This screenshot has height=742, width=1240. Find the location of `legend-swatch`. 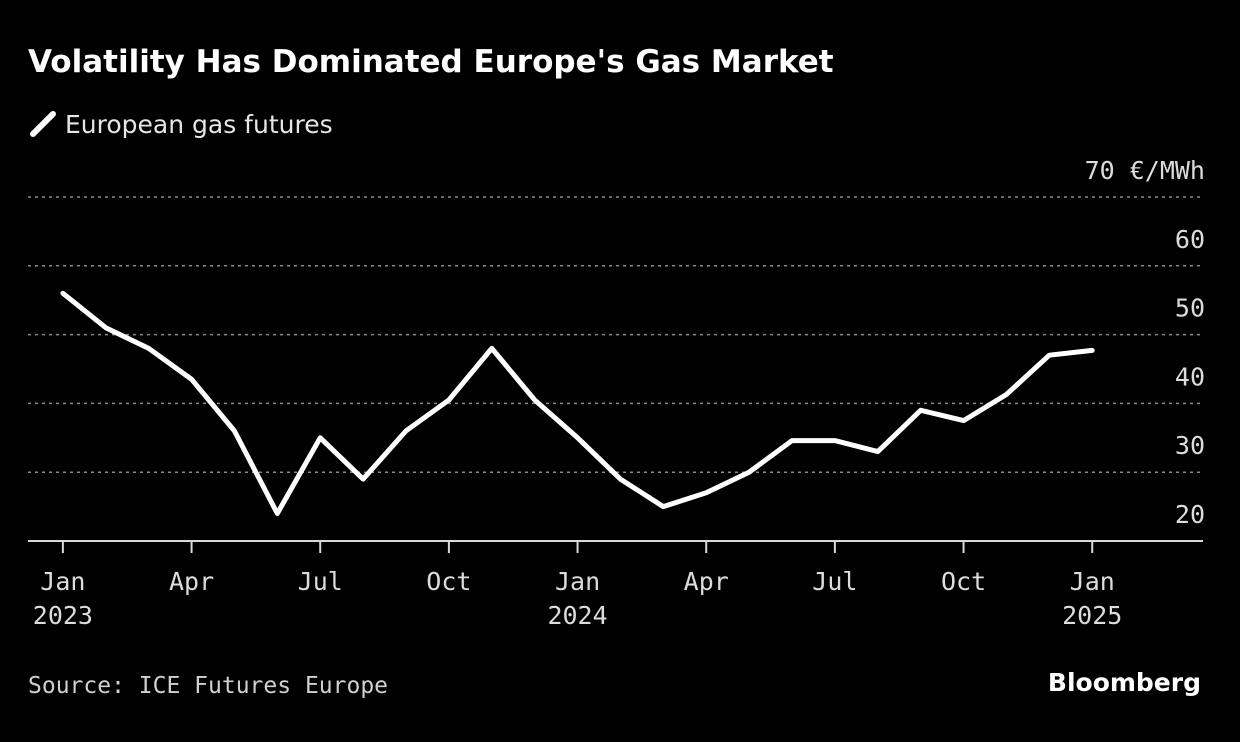

legend-swatch is located at coordinates (43, 124).